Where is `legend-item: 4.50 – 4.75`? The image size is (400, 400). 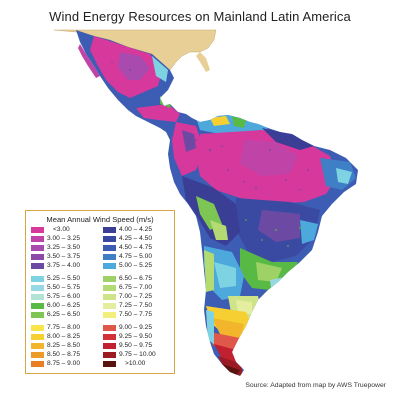
legend-item: 4.50 – 4.75 is located at coordinates (139, 248).